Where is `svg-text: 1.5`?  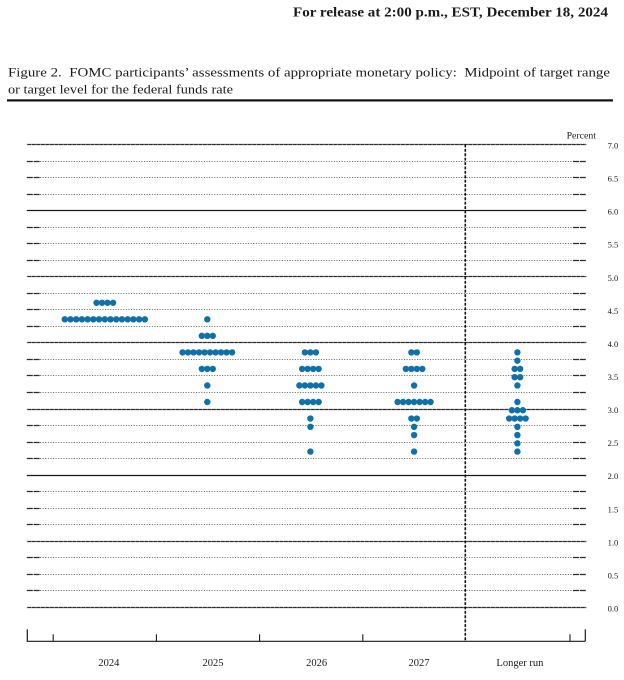
svg-text: 1.5 is located at coordinates (613, 509).